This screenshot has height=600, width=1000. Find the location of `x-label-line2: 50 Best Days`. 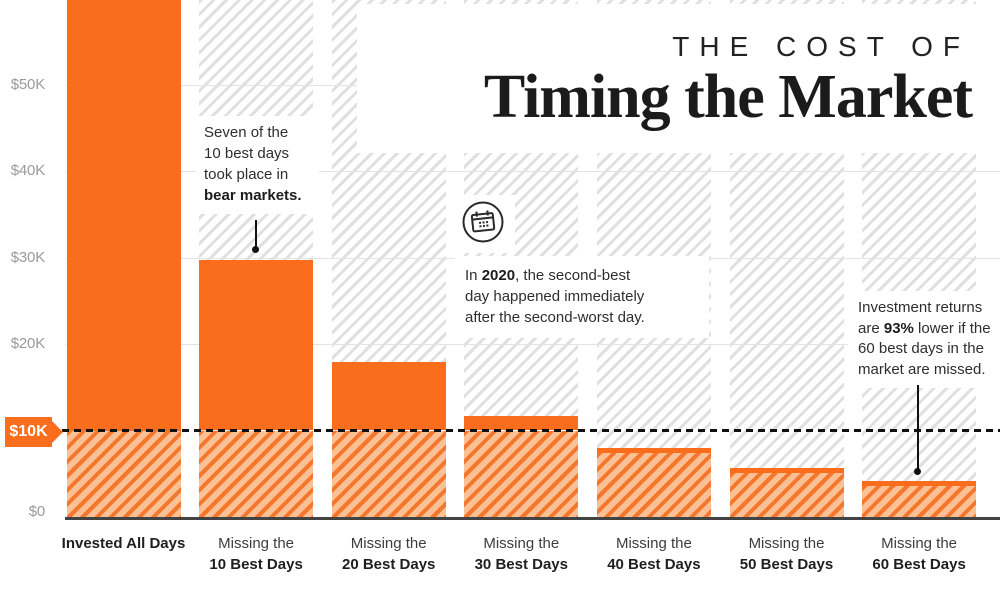

x-label-line2: 50 Best Days is located at coordinates (786, 564).